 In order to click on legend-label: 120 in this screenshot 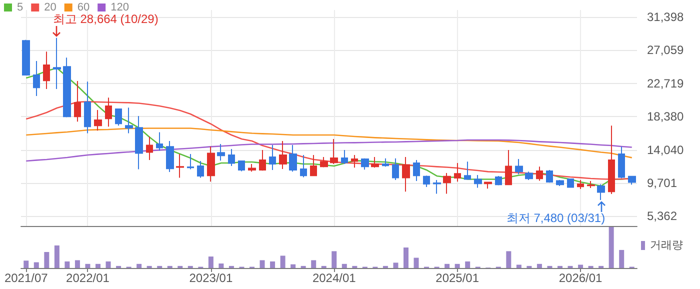, I will do `click(119, 8)`.